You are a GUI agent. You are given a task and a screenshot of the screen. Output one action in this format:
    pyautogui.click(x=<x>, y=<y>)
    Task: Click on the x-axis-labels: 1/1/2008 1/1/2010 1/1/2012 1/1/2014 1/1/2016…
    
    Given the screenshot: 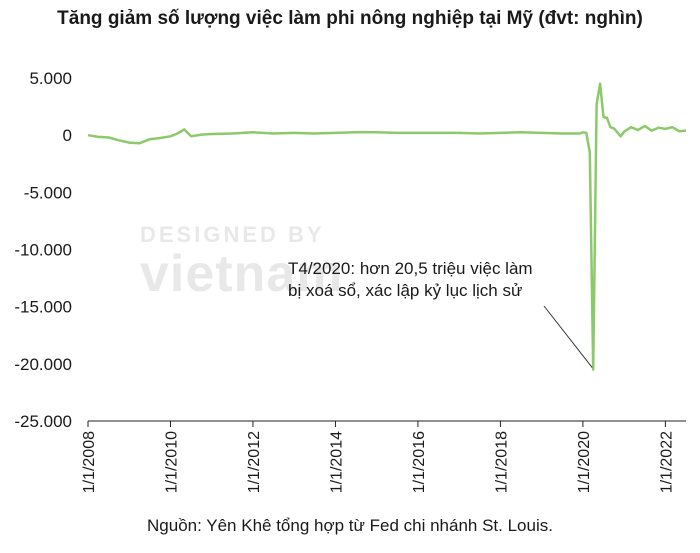 What is the action you would take?
    pyautogui.click(x=378, y=457)
    